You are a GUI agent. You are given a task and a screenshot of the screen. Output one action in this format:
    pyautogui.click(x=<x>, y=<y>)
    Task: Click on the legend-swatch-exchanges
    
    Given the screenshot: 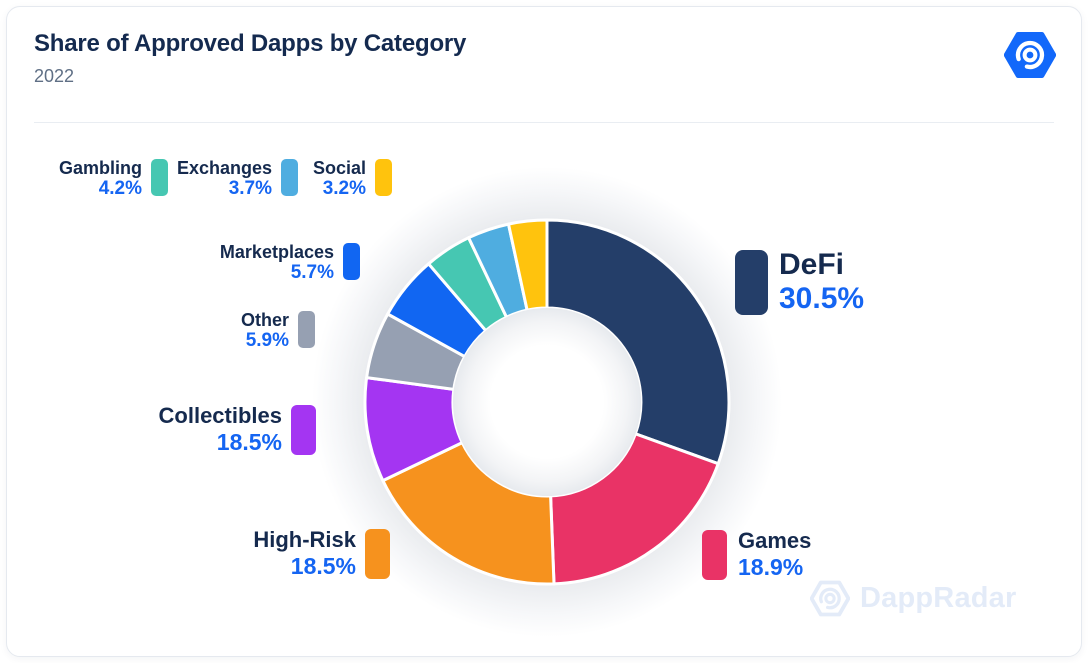 What is the action you would take?
    pyautogui.click(x=289, y=177)
    